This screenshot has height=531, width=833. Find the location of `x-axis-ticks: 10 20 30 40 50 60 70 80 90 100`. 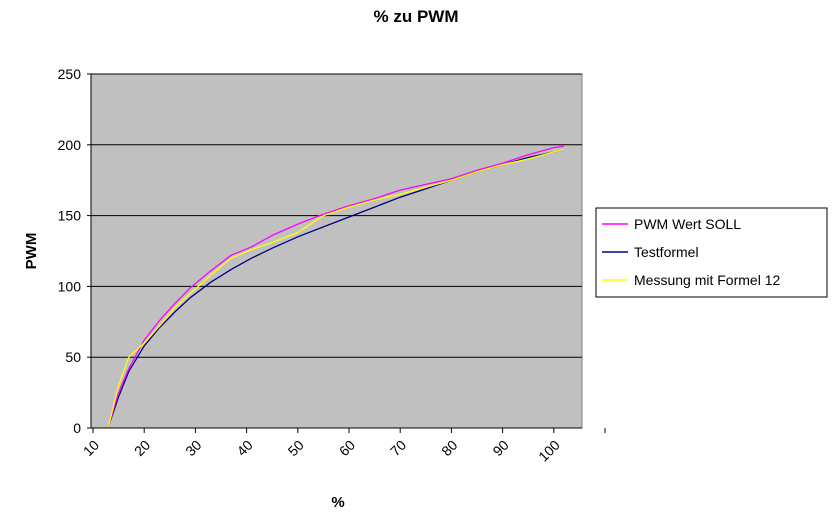

x-axis-ticks: 10 20 30 40 50 60 70 80 90 100 is located at coordinates (343, 446).